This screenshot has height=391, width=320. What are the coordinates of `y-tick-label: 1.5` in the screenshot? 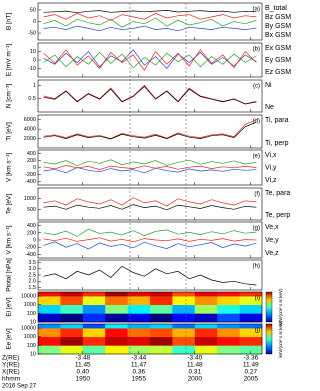 It's located at (32, 288).